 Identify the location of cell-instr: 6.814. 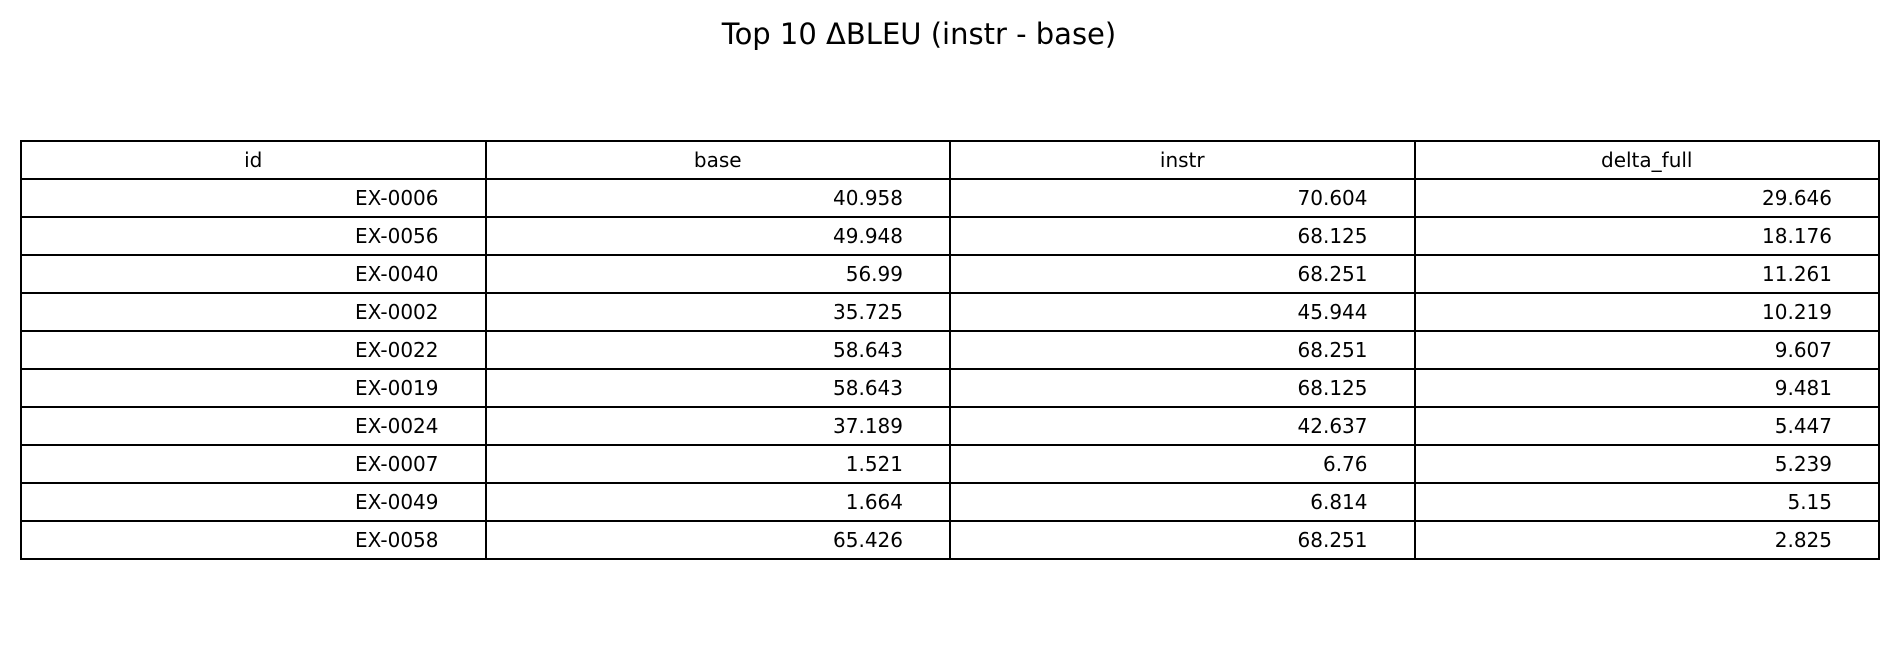
(1182, 502).